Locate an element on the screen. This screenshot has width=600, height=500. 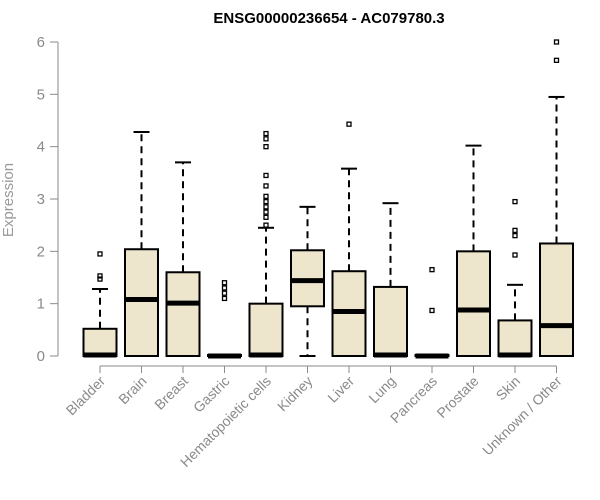
y-tick-label: 5 is located at coordinates (41, 94).